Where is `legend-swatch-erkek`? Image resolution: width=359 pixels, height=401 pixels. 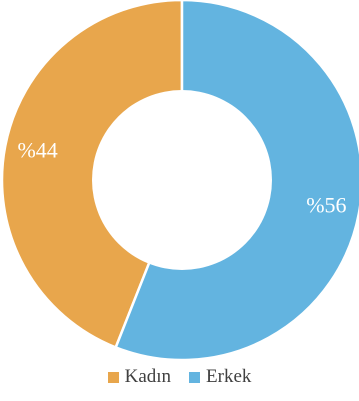 legend-swatch-erkek is located at coordinates (195, 377).